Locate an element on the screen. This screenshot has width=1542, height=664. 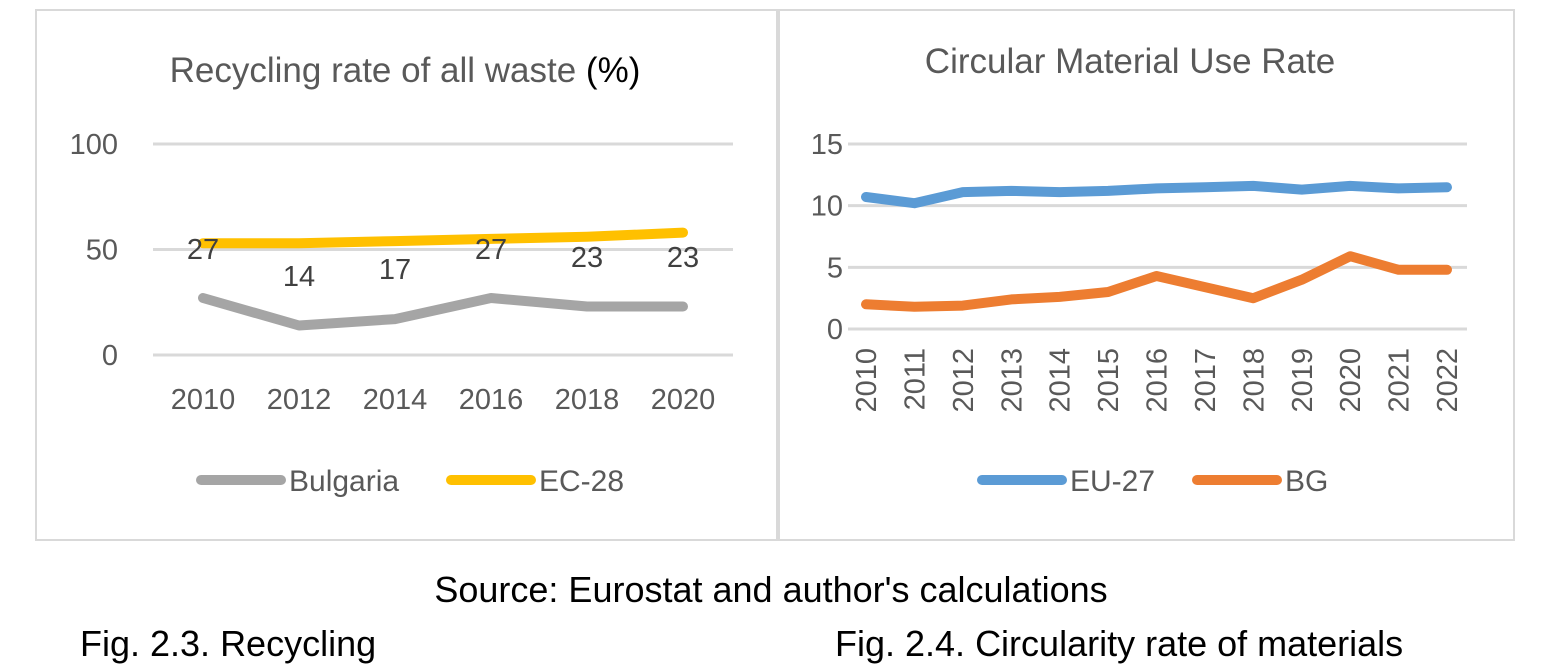
legend: Bulgaria EC-28 is located at coordinates (410, 481).